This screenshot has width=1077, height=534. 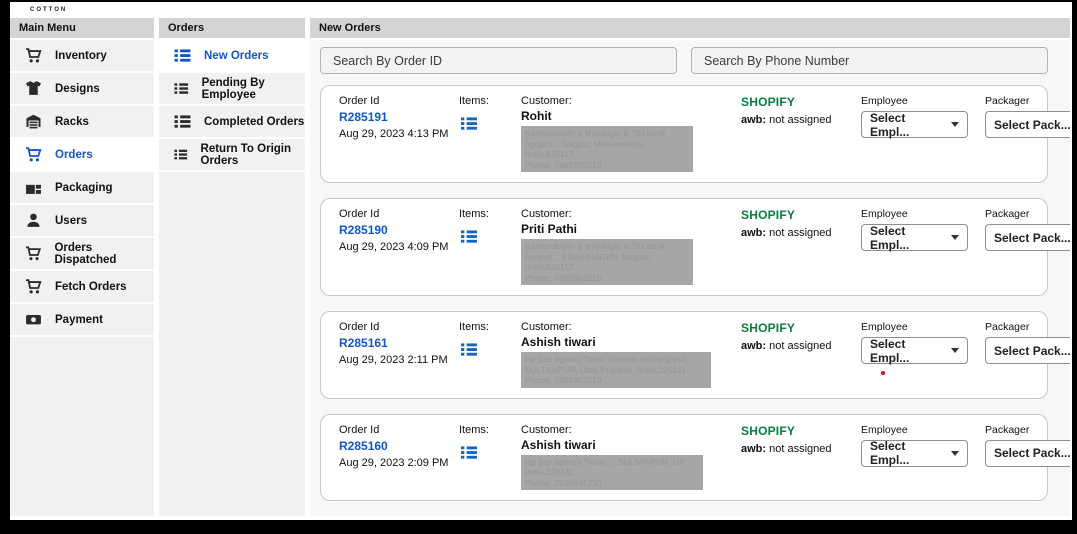 I want to click on search-phone-input, so click(x=869, y=60).